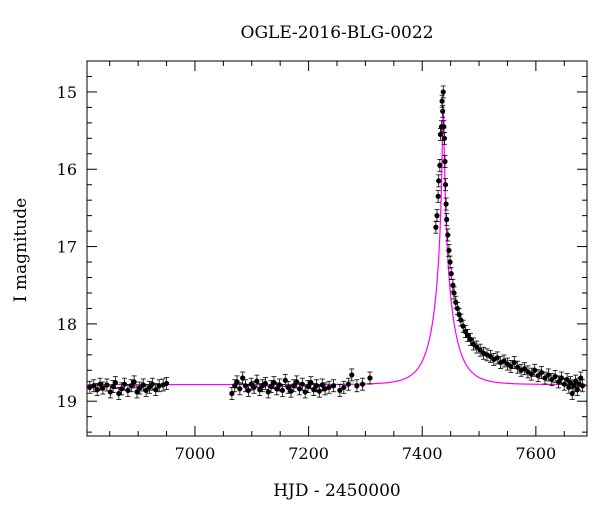 This screenshot has width=600, height=512. I want to click on y-tick-label: 15, so click(67, 92).